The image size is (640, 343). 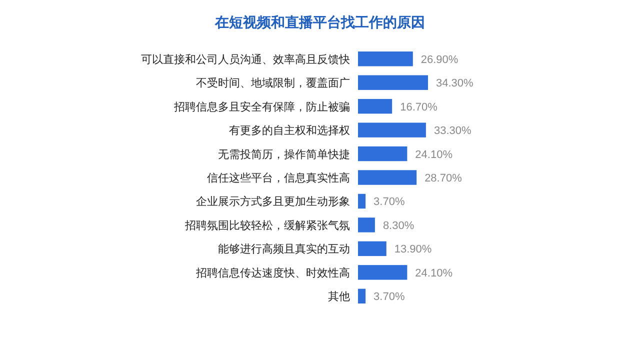 What do you see at coordinates (272, 273) in the screenshot?
I see `y-tick-label: 招聘信息传达速度快、时效性高` at bounding box center [272, 273].